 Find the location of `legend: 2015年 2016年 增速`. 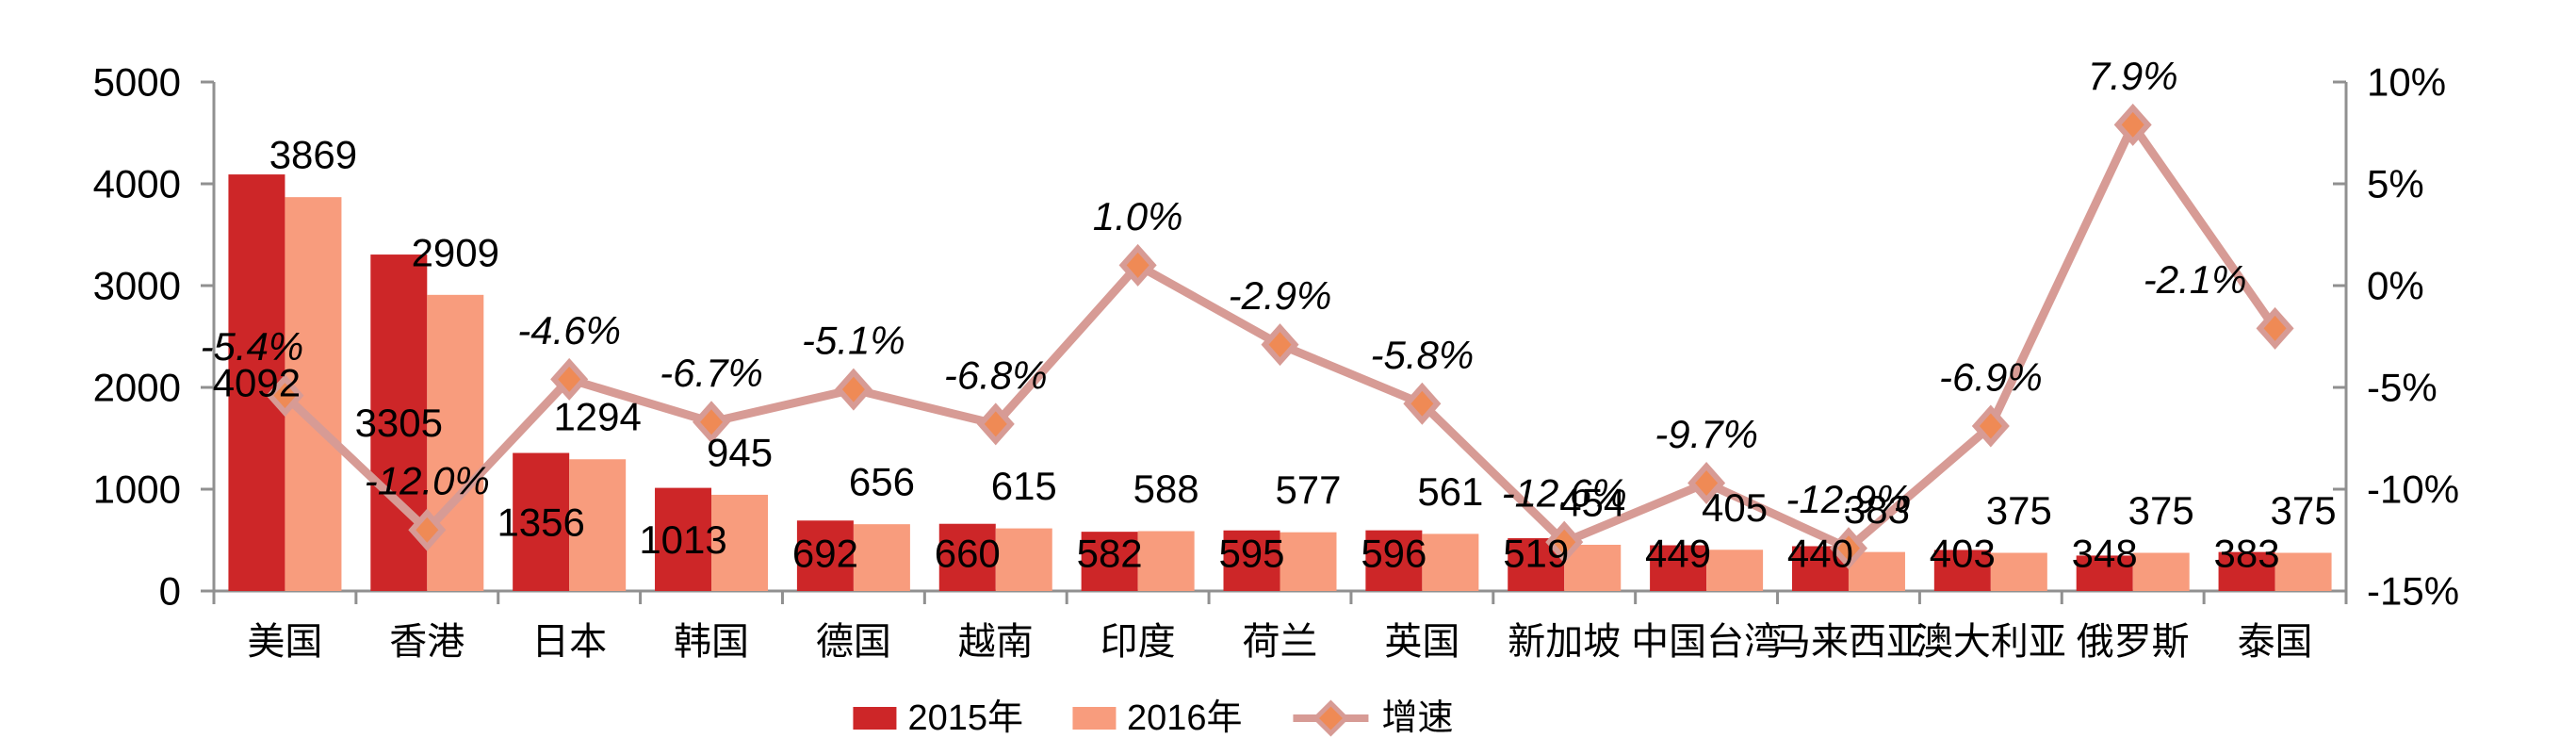

legend: 2015年 2016年 增速 is located at coordinates (1153, 718).